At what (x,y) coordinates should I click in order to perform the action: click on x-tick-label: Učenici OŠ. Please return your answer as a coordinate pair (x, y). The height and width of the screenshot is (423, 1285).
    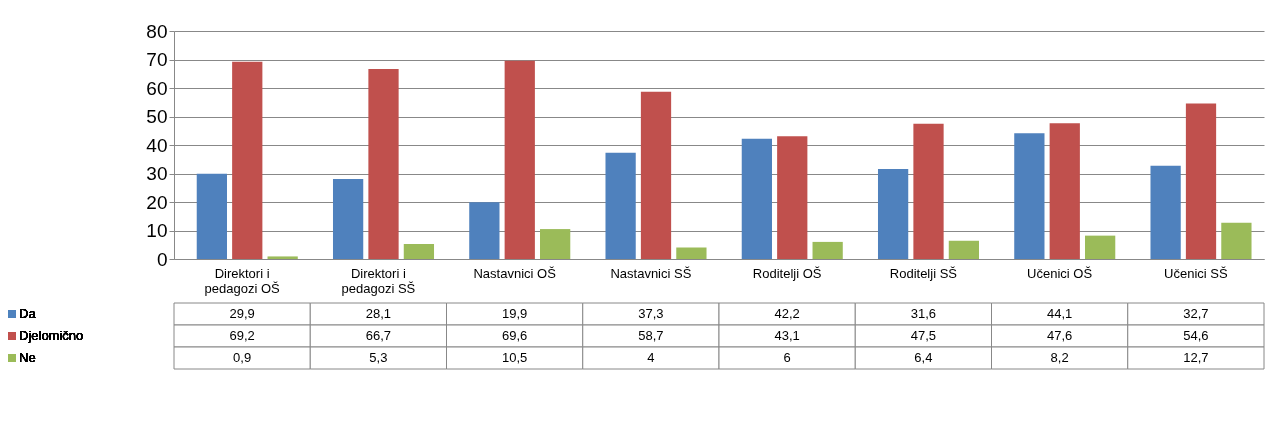
    Looking at the image, I should click on (1060, 273).